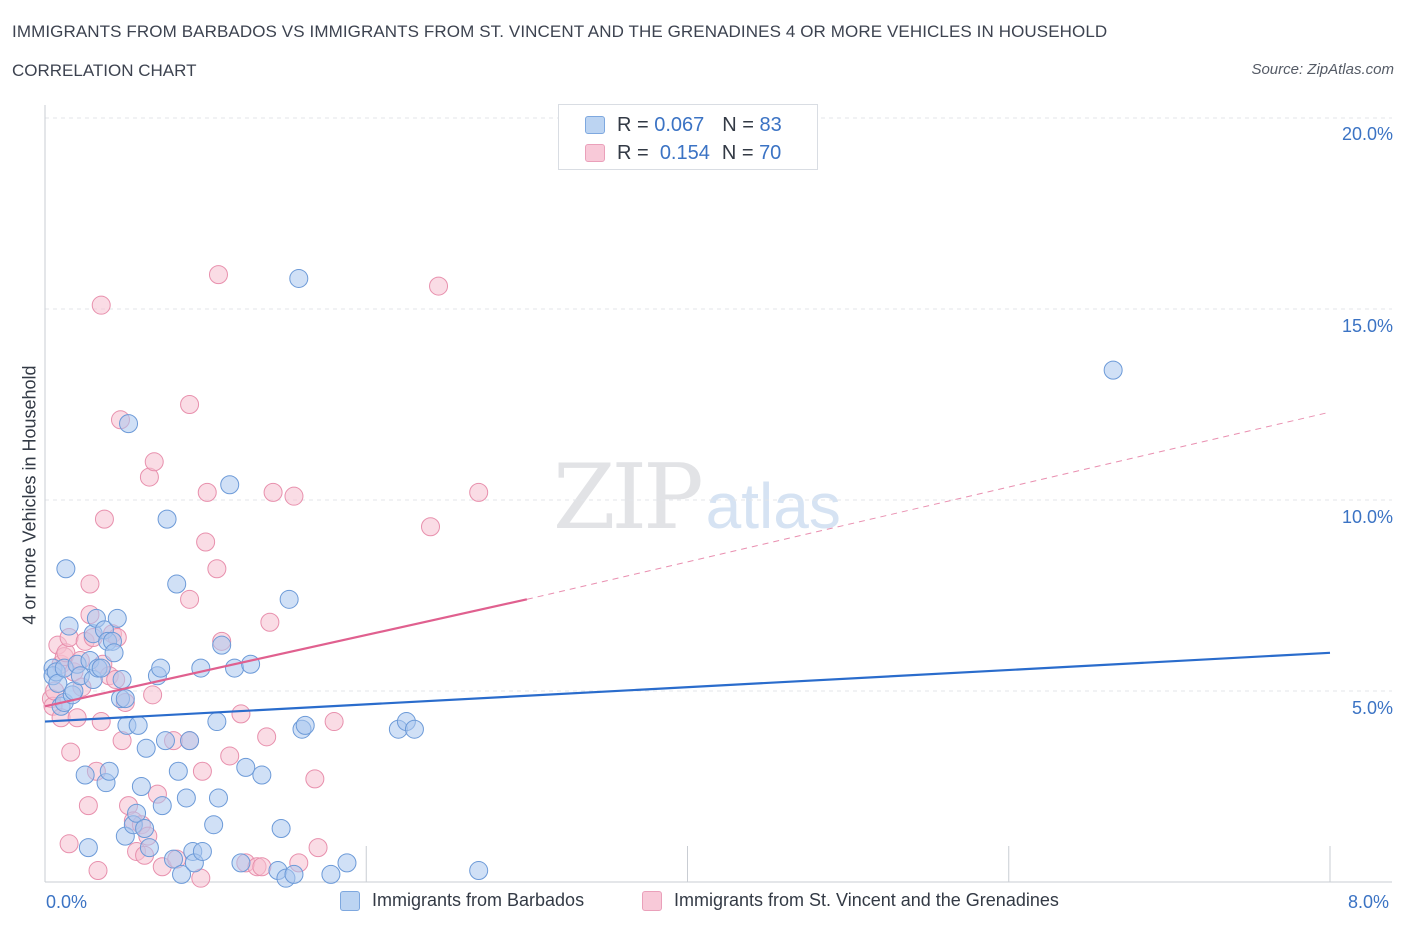 The height and width of the screenshot is (930, 1406). What do you see at coordinates (1369, 902) in the screenshot?
I see `x-tick-label-max: 8.0%` at bounding box center [1369, 902].